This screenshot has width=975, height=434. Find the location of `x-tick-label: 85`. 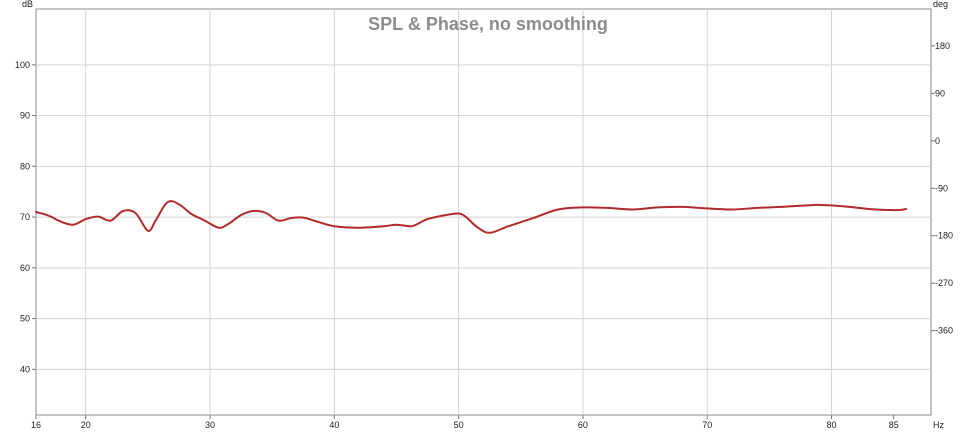

x-tick-label: 85 is located at coordinates (894, 425).